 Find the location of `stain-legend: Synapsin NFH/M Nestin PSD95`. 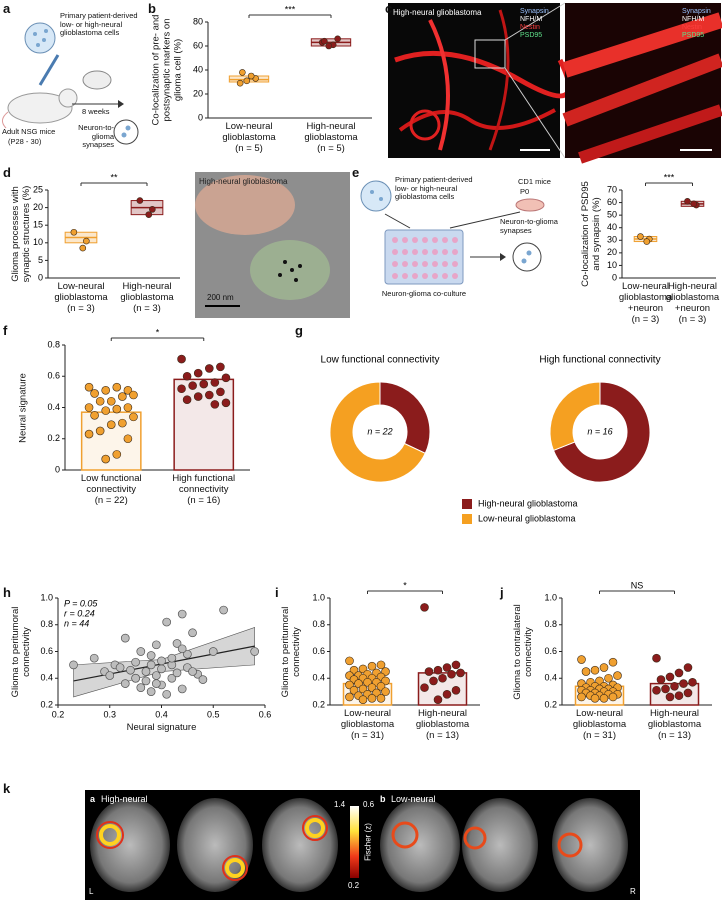

stain-legend: Synapsin NFH/M Nestin PSD95 is located at coordinates (696, 24).